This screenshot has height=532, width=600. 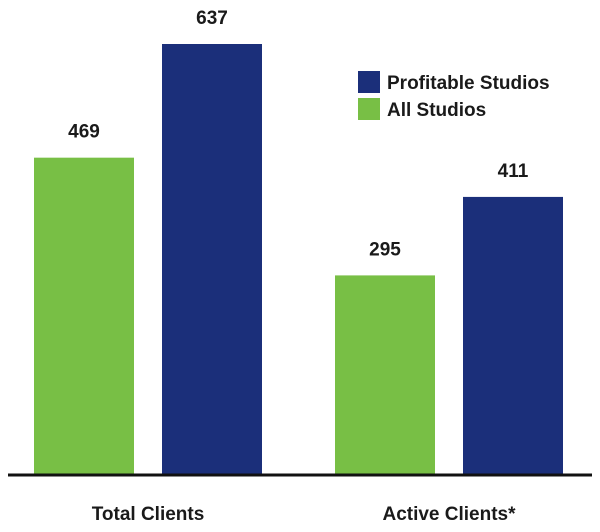 What do you see at coordinates (385, 249) in the screenshot?
I see `value-label-active-clients-all-studios: 295` at bounding box center [385, 249].